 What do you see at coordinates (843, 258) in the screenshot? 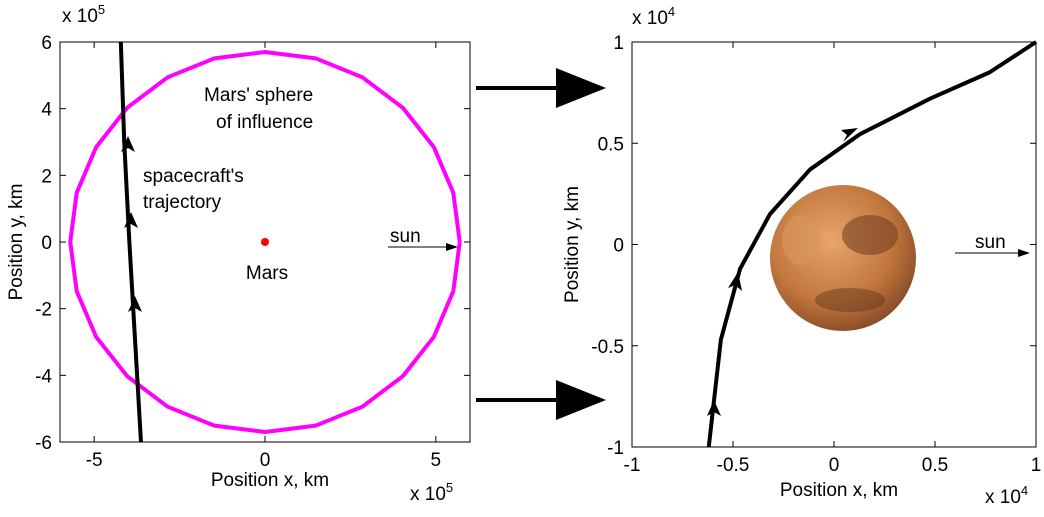
I see `mars-image` at bounding box center [843, 258].